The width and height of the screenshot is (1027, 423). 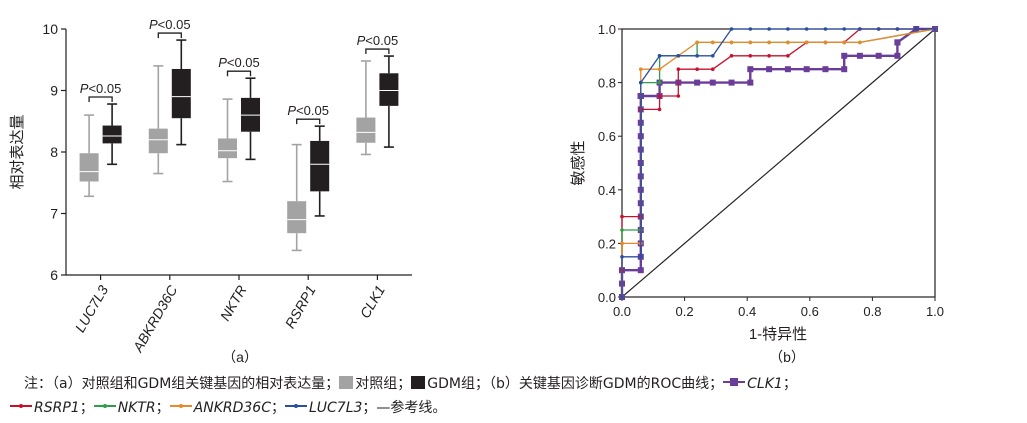 What do you see at coordinates (182, 384) in the screenshot?
I see `caption-prefix: 注：（a）对照组和GDM组关键基因的相对表达量；` at bounding box center [182, 384].